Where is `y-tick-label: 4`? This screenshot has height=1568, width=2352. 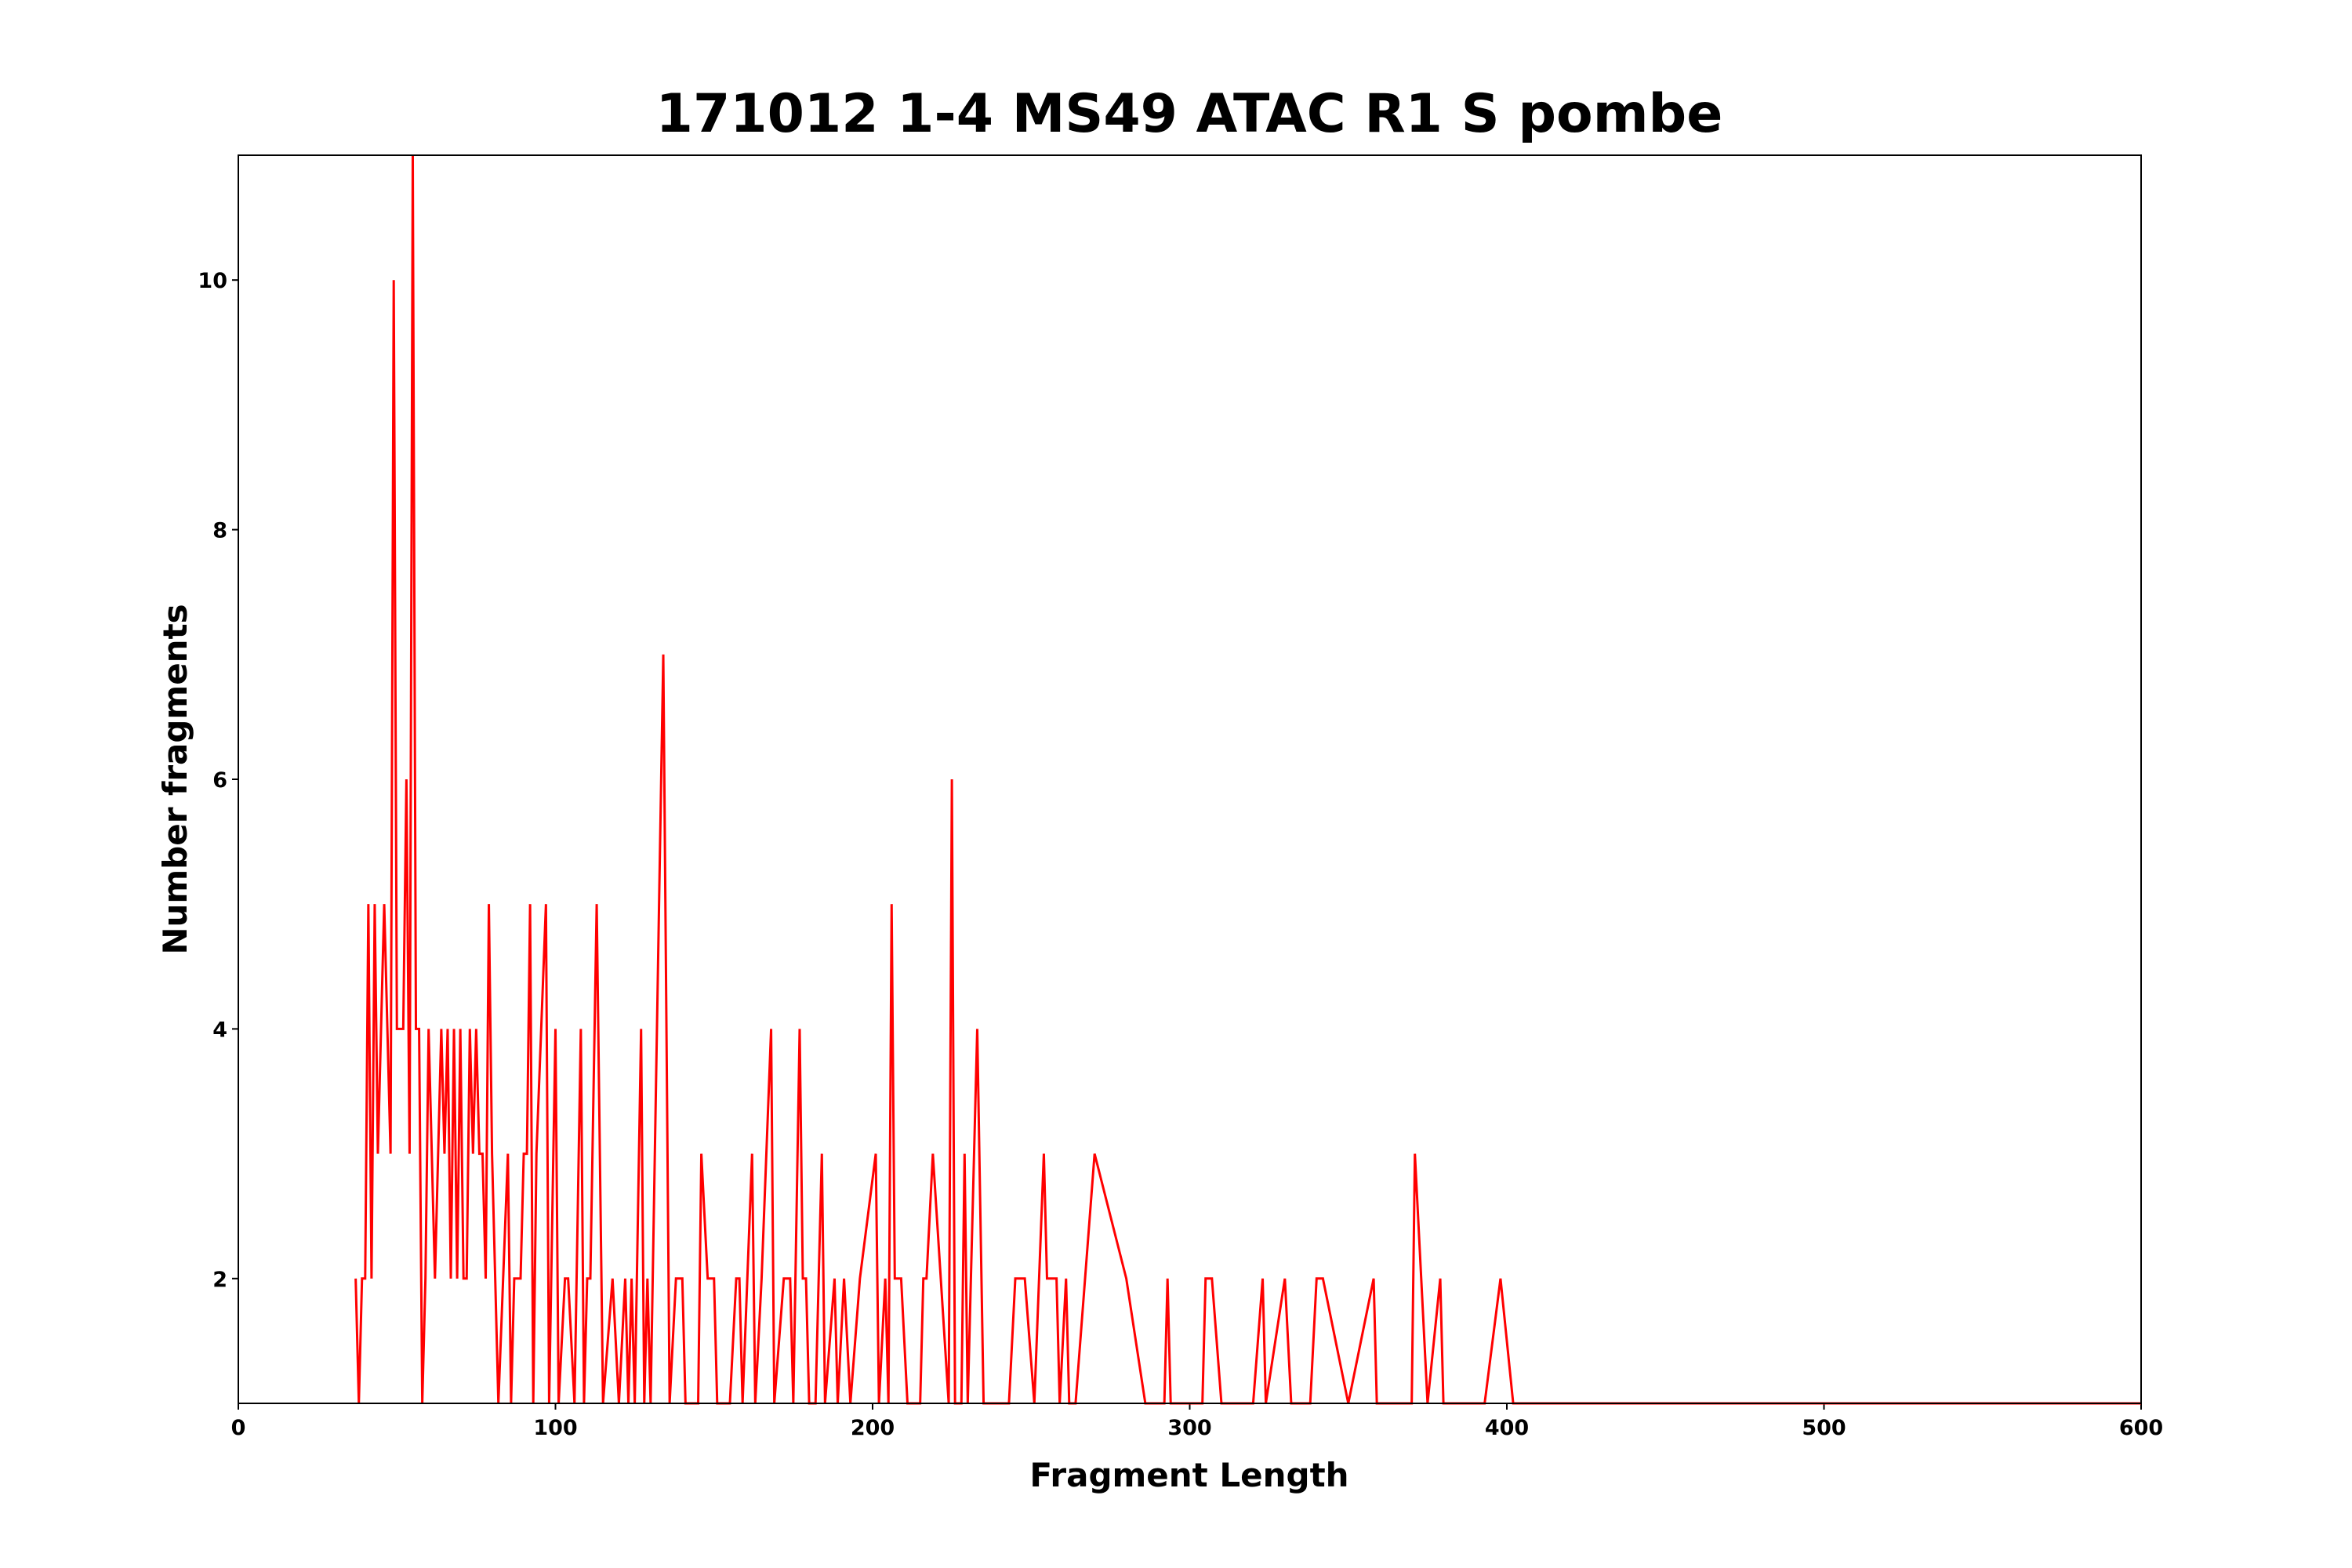 y-tick-label: 4 is located at coordinates (219, 1030).